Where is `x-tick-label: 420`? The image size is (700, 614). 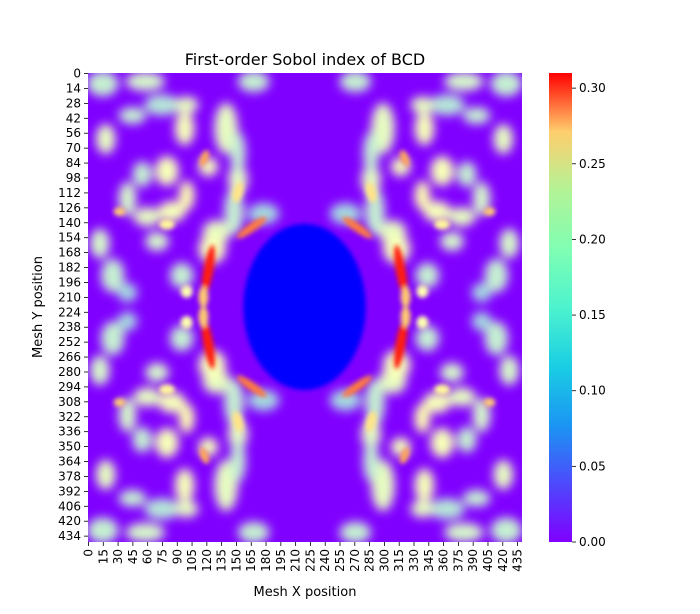 x-tick-label: 420 is located at coordinates (503, 560).